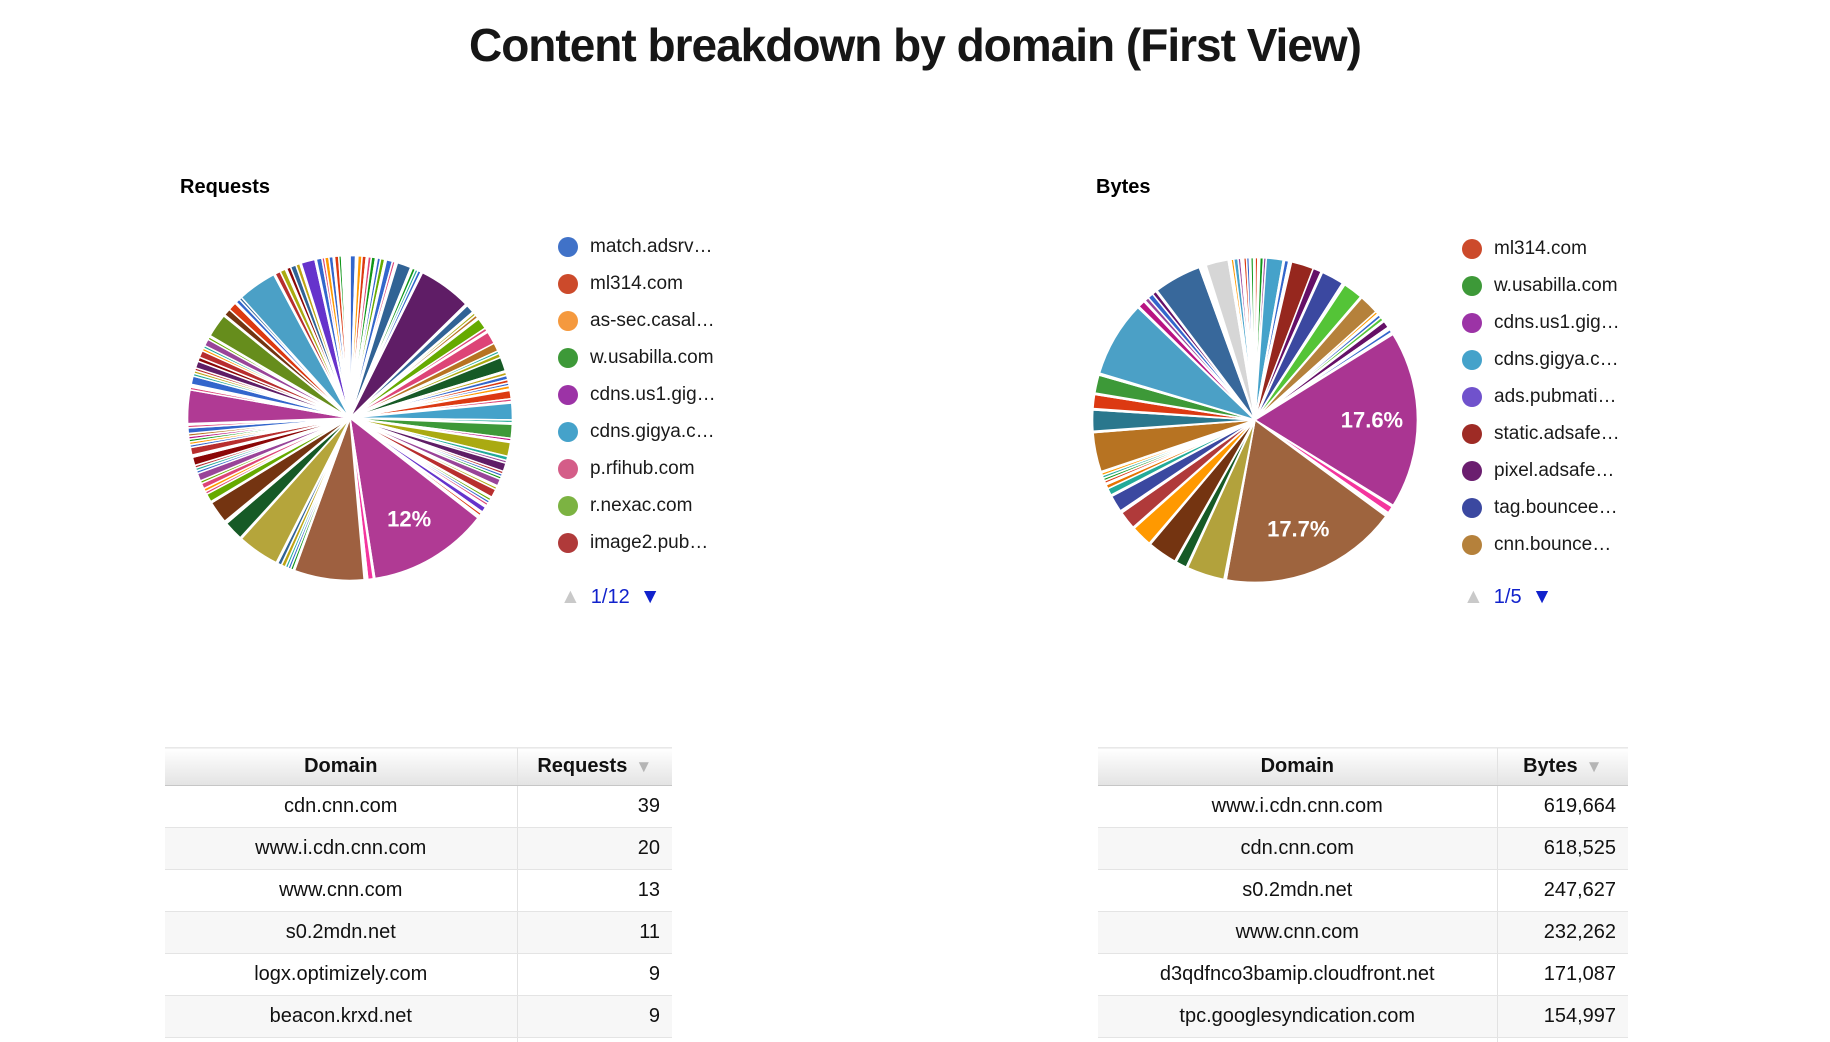 This screenshot has height=1042, width=1830. I want to click on legend-item: p.rfihub.com, so click(637, 468).